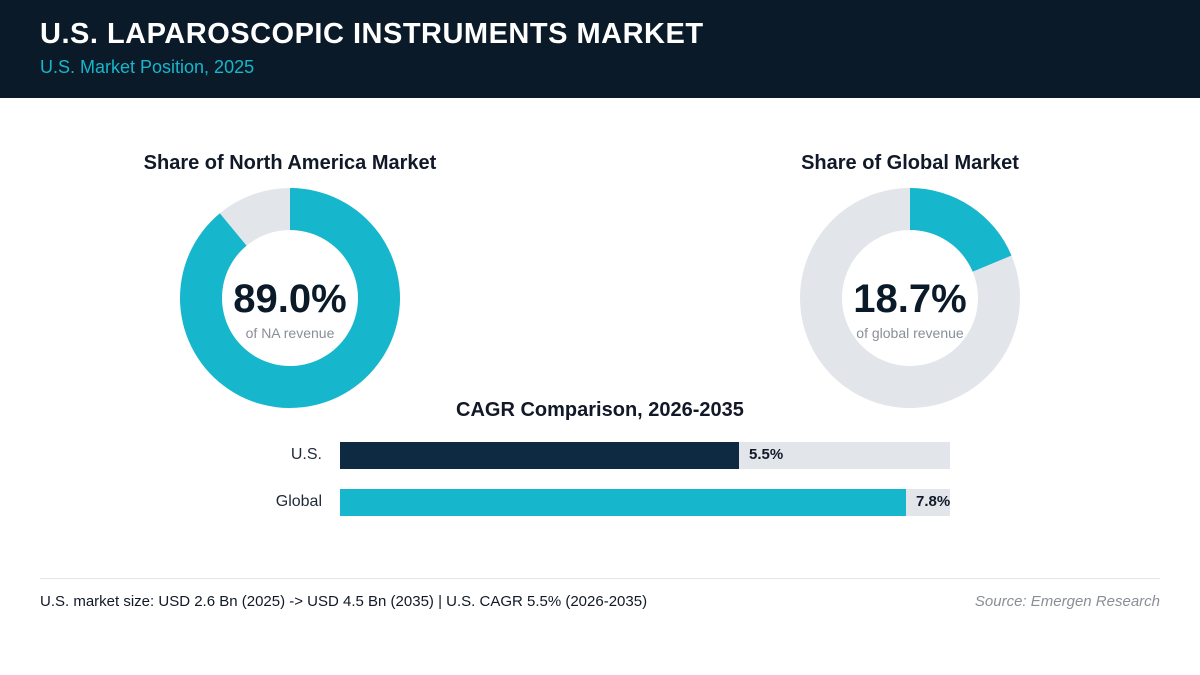 The height and width of the screenshot is (675, 1200). What do you see at coordinates (254, 217) in the screenshot?
I see `na-share-slice-rest` at bounding box center [254, 217].